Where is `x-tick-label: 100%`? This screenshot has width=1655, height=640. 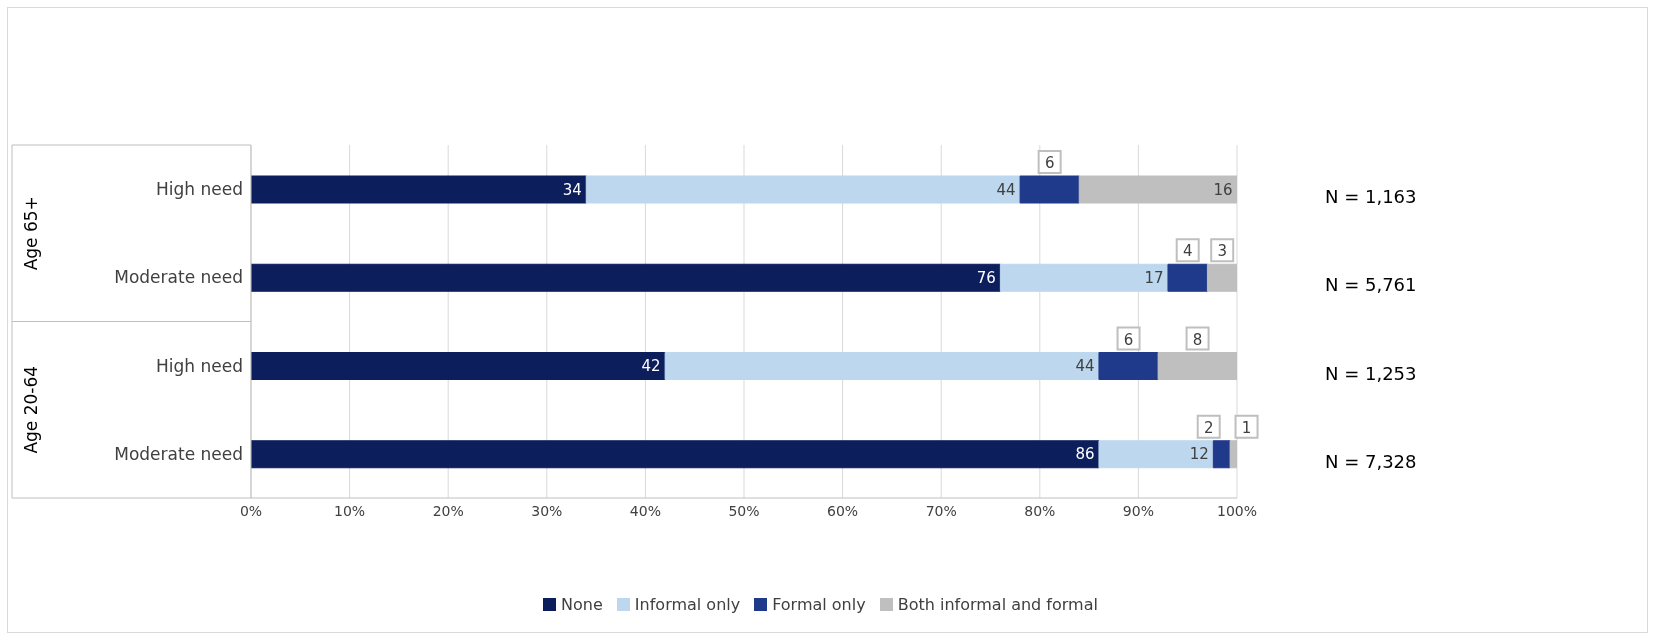 x-tick-label: 100% is located at coordinates (1237, 510).